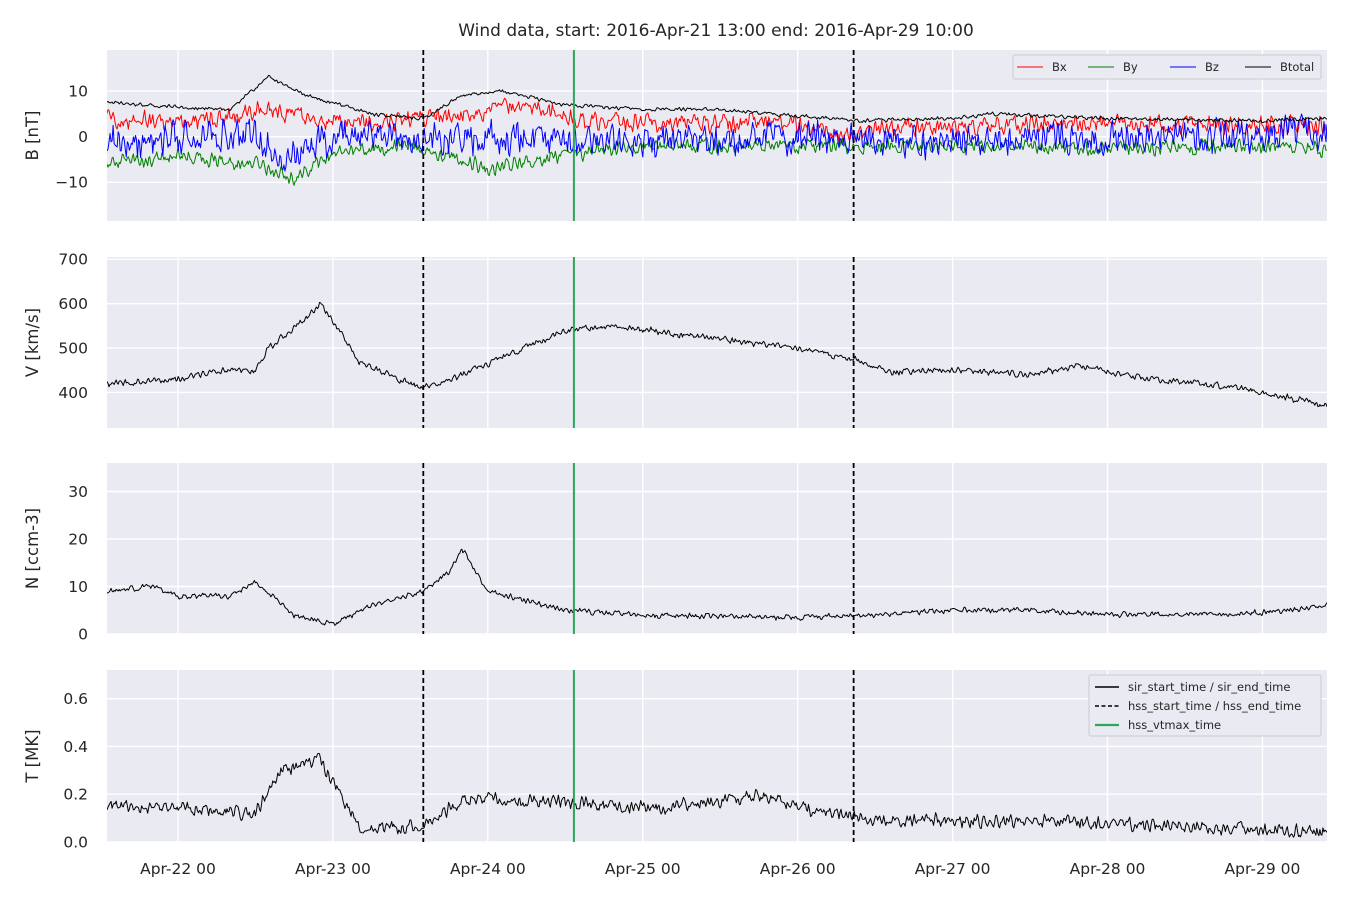 This screenshot has height=900, width=1350. What do you see at coordinates (78, 492) in the screenshot?
I see `panel-n-ytick-label-0: 30` at bounding box center [78, 492].